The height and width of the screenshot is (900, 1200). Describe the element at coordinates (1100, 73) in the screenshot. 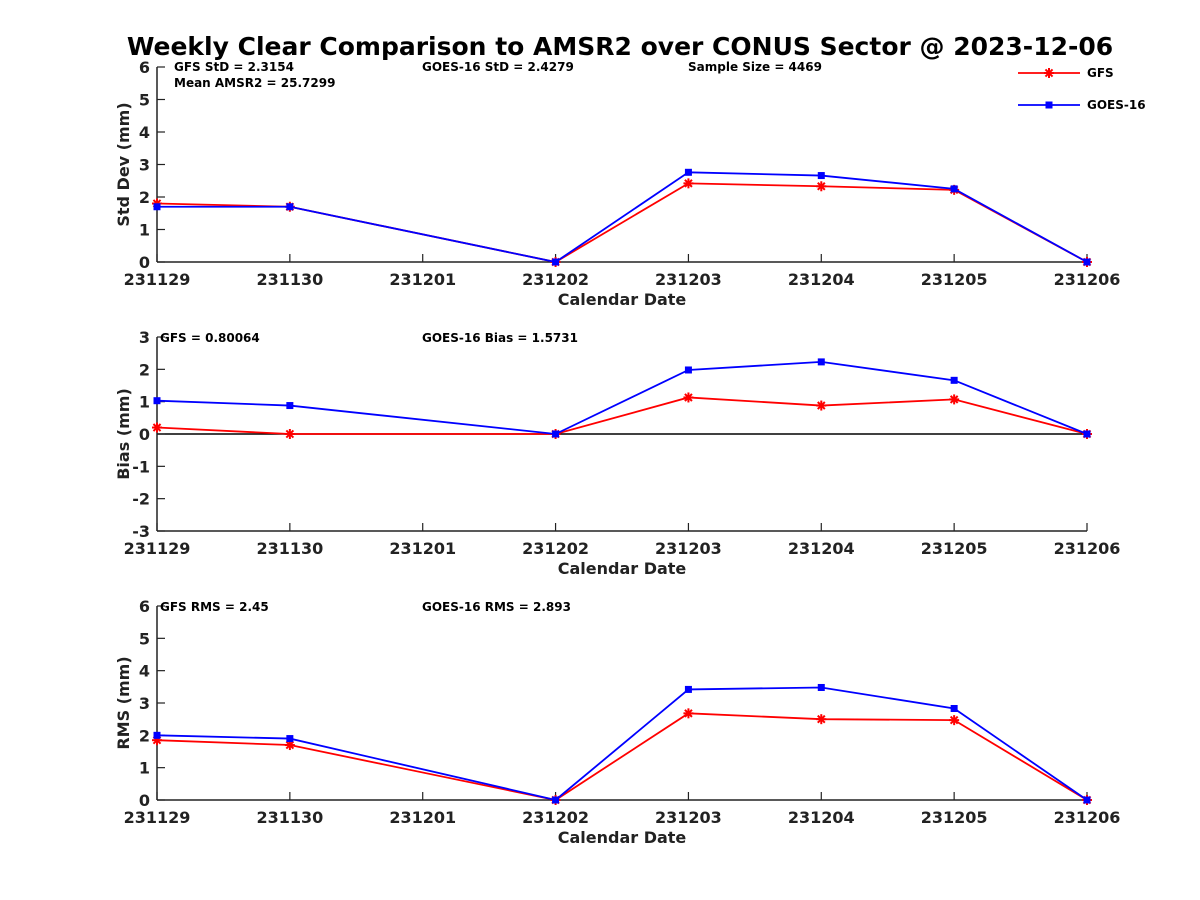

I see `legend-label: GFS` at that location.